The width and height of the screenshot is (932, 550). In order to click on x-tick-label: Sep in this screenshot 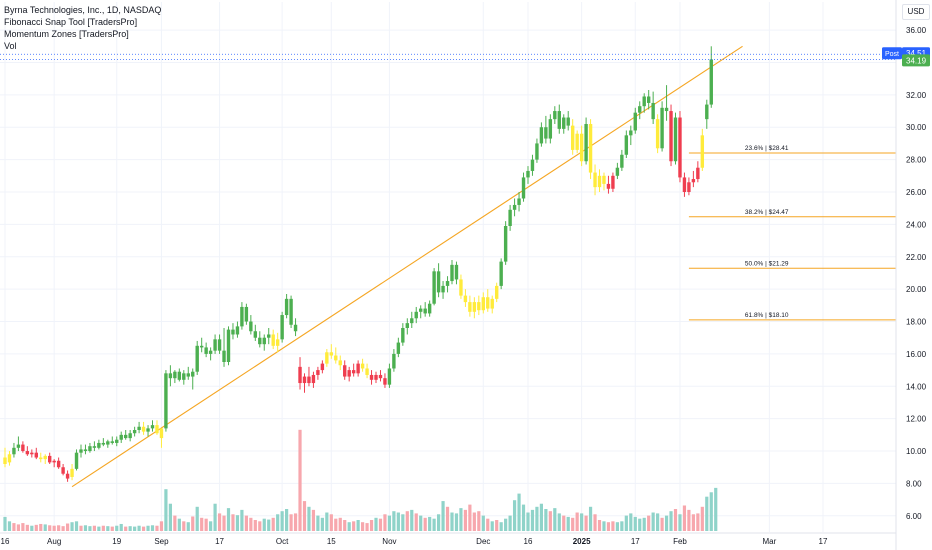, I will do `click(161, 541)`.